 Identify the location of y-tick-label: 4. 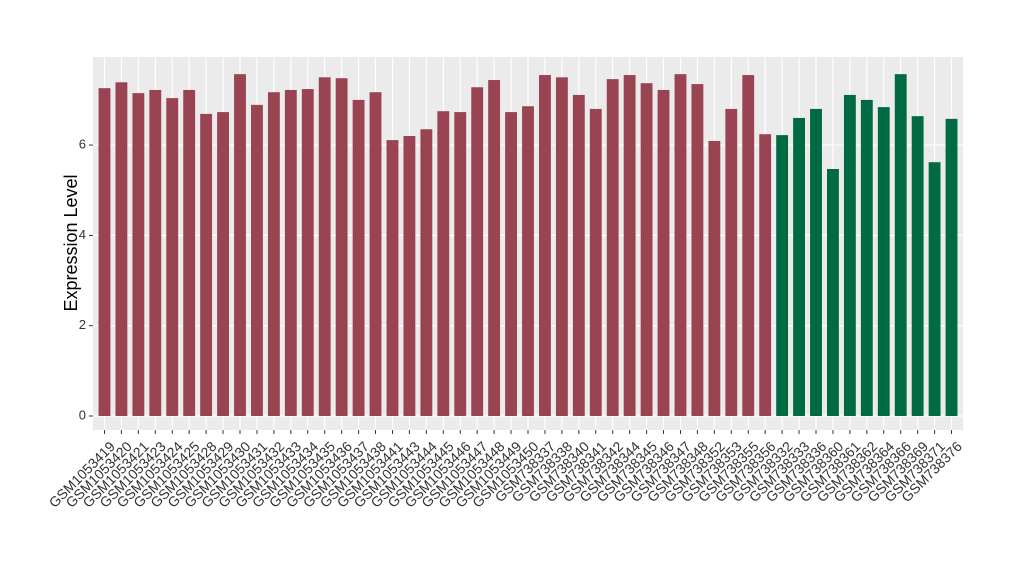
(82, 234).